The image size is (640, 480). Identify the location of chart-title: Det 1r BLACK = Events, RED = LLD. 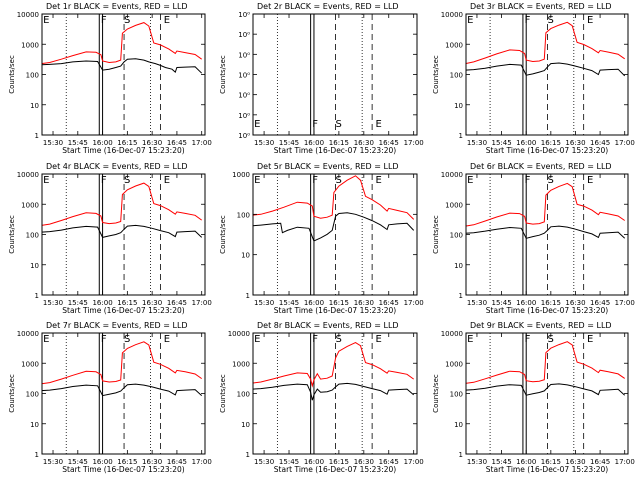
(117, 6).